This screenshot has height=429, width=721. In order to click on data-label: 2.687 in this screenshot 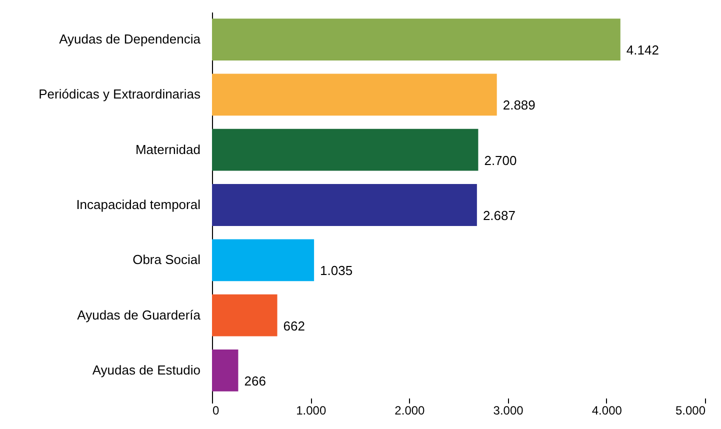, I will do `click(499, 215)`.